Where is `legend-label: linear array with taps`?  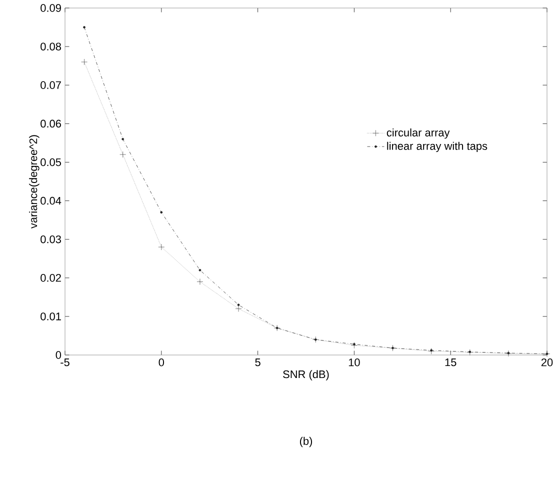
legend-label: linear array with taps is located at coordinates (437, 147).